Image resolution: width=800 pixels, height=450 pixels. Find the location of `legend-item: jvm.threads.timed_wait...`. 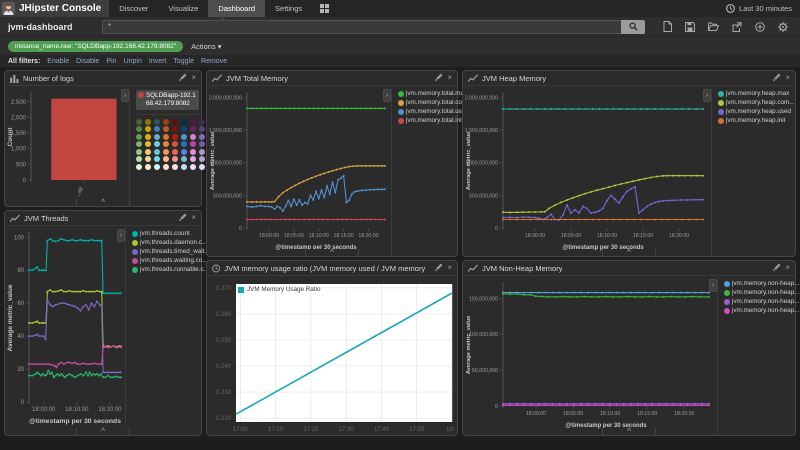

legend-item: jvm.threads.timed_wait... is located at coordinates (171, 251).